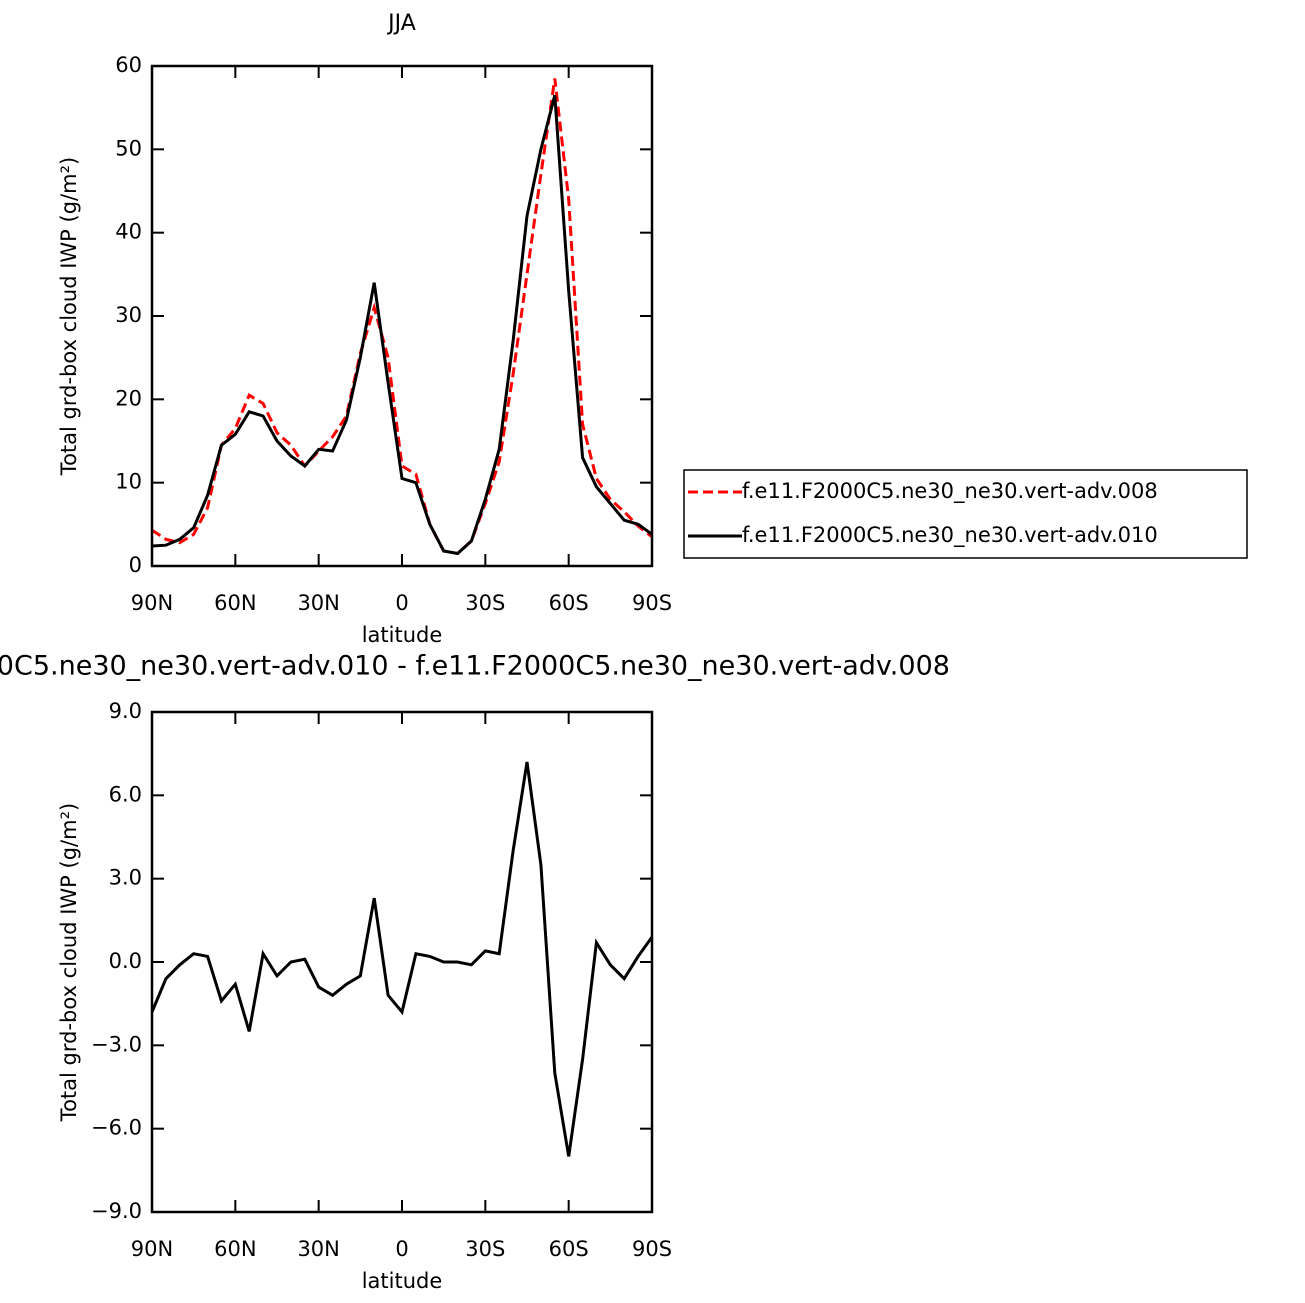 Image resolution: width=1305 pixels, height=1303 pixels. What do you see at coordinates (965, 514) in the screenshot?
I see `legend-box` at bounding box center [965, 514].